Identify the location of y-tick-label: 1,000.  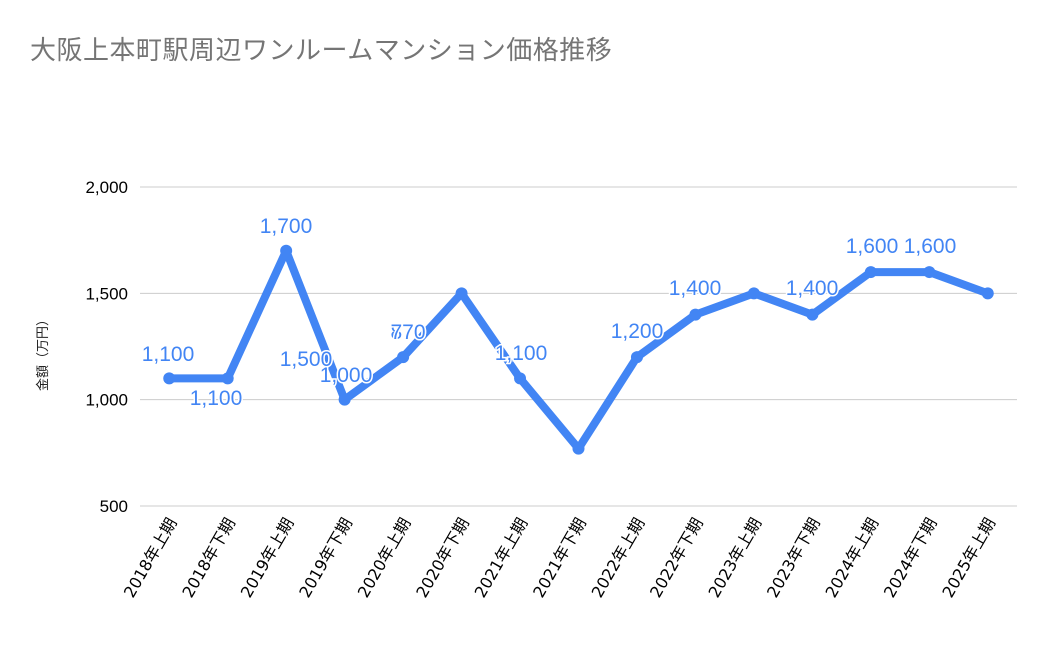
(106, 400).